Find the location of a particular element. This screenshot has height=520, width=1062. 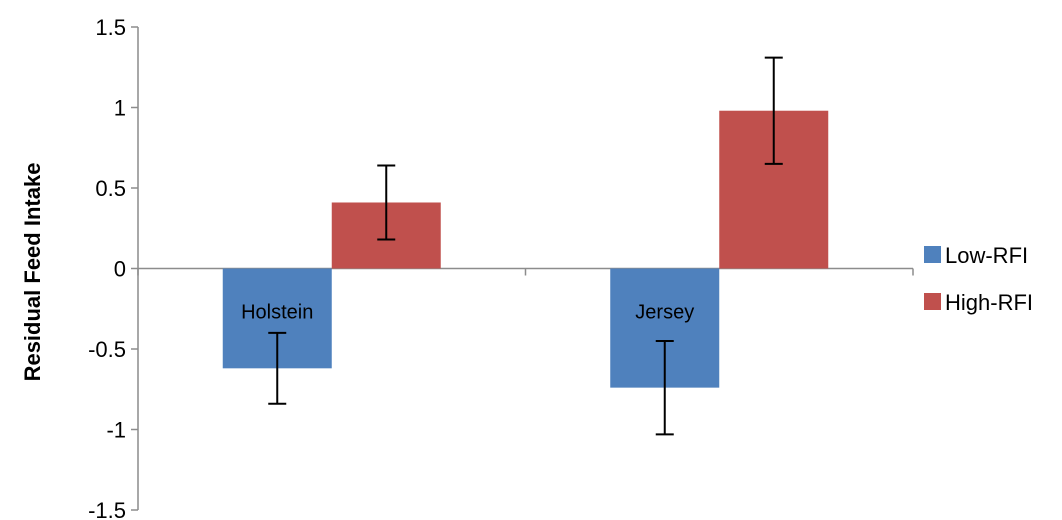

legend-label: High-RFI is located at coordinates (989, 302).